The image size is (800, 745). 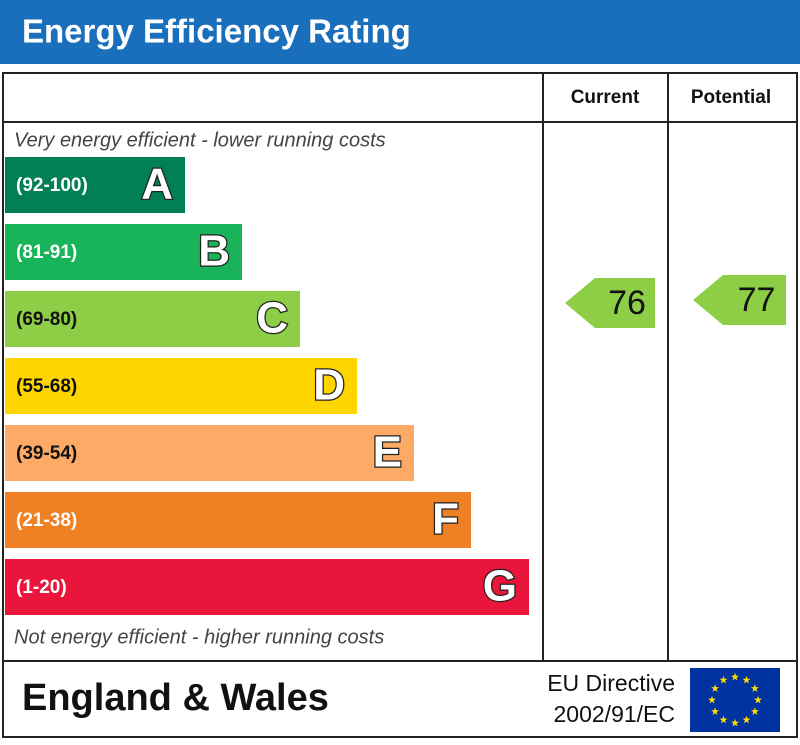 What do you see at coordinates (614, 714) in the screenshot?
I see `directive: 2002/91/EC` at bounding box center [614, 714].